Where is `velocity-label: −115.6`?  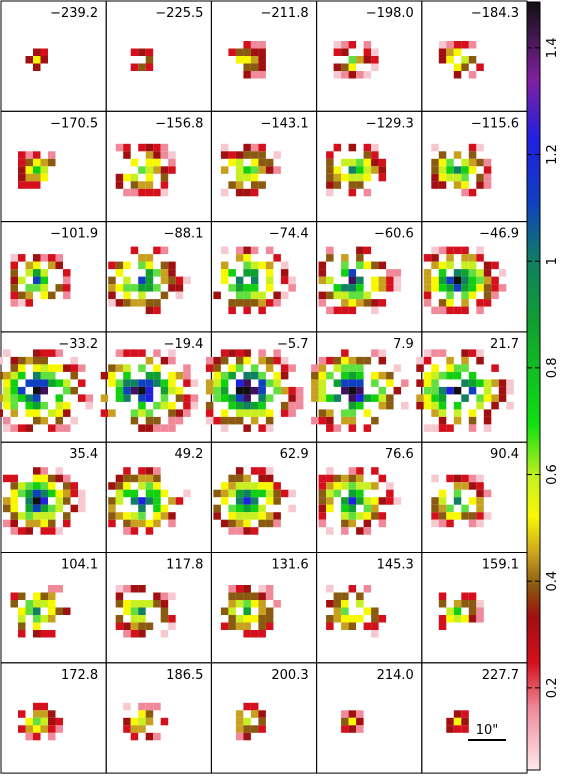 velocity-label: −115.6 is located at coordinates (495, 123).